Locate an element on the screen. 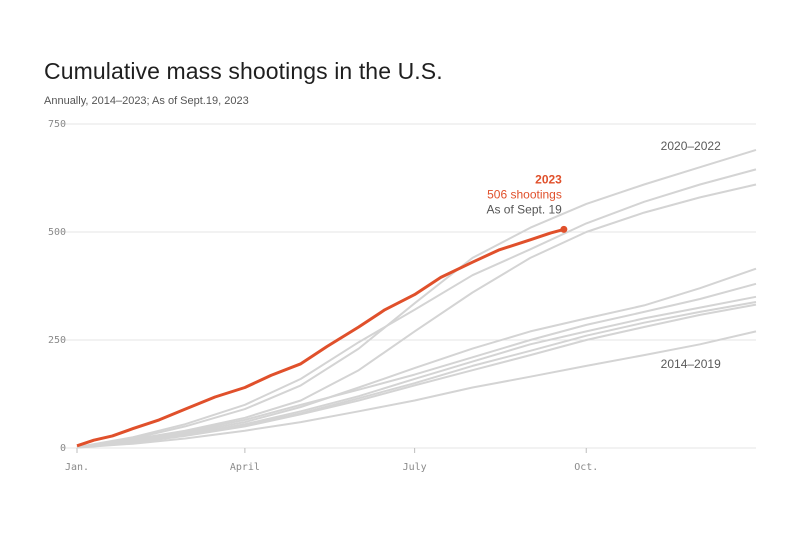  x-tick-label: Oct. is located at coordinates (586, 467).